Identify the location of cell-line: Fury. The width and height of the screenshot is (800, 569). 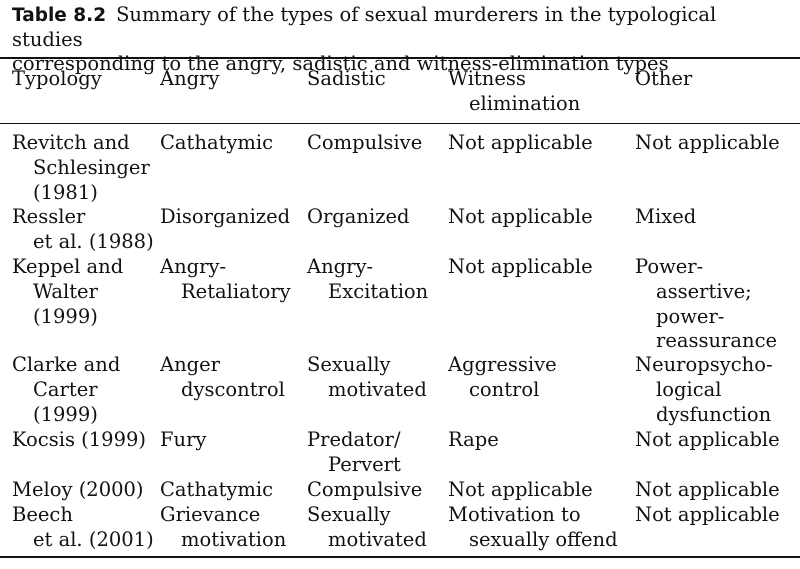
(183, 439).